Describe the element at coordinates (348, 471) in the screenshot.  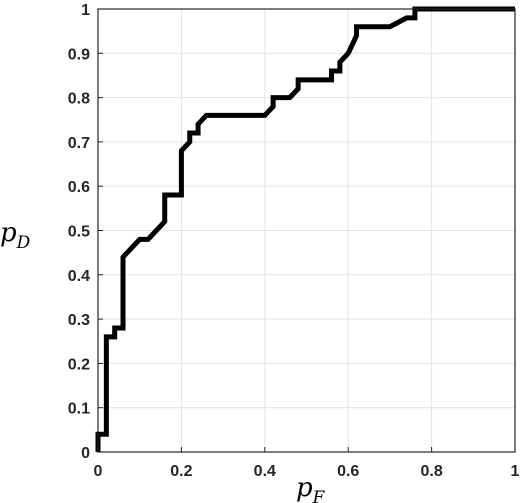
I see `x-tick-label-3: 0.6` at that location.